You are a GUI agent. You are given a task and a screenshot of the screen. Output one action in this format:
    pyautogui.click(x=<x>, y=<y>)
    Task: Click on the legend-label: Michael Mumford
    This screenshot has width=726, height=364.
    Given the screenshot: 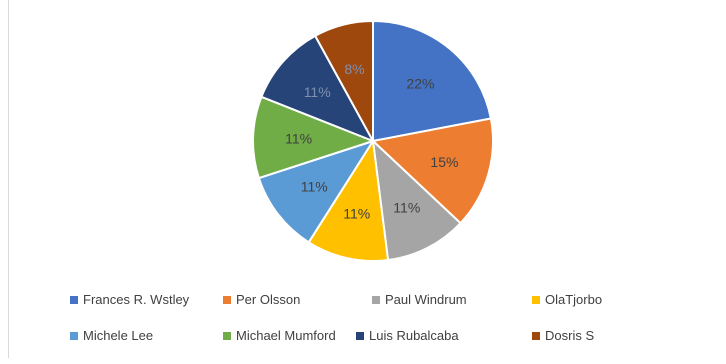 What is the action you would take?
    pyautogui.click(x=286, y=335)
    